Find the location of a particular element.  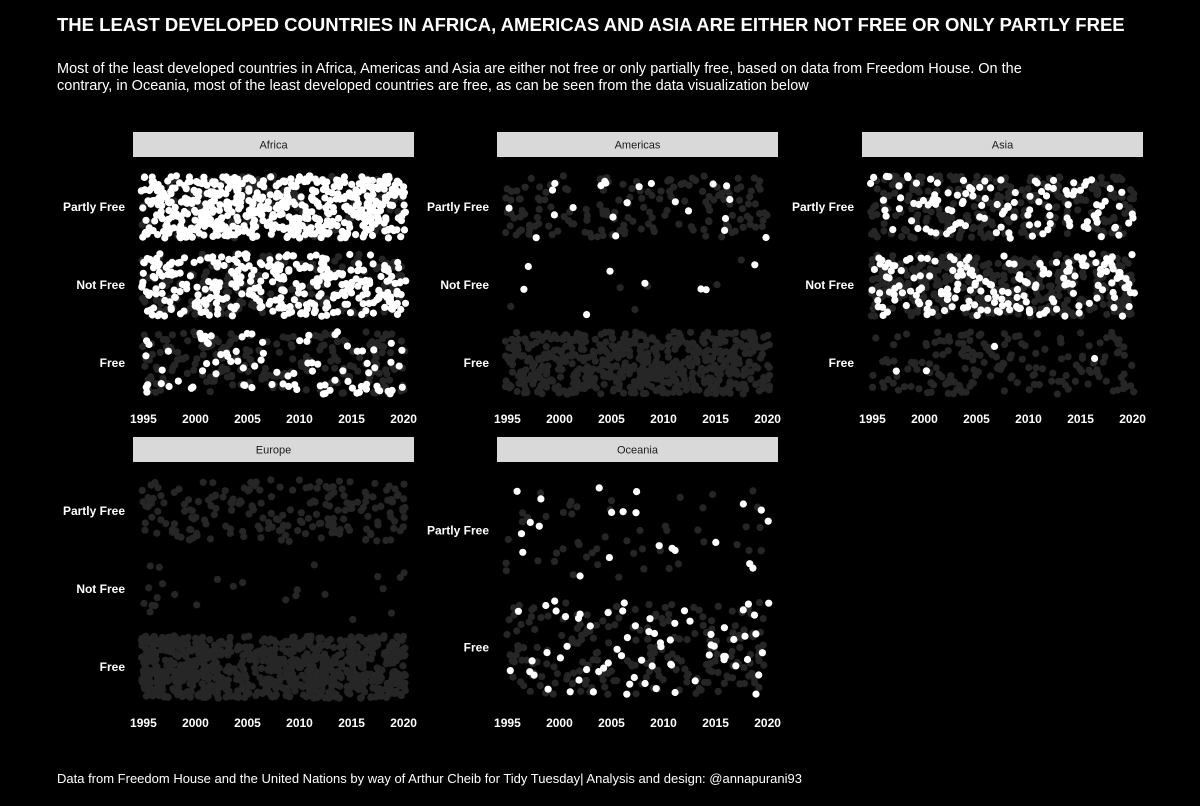

y-tick-label: Not Free is located at coordinates (464, 285).